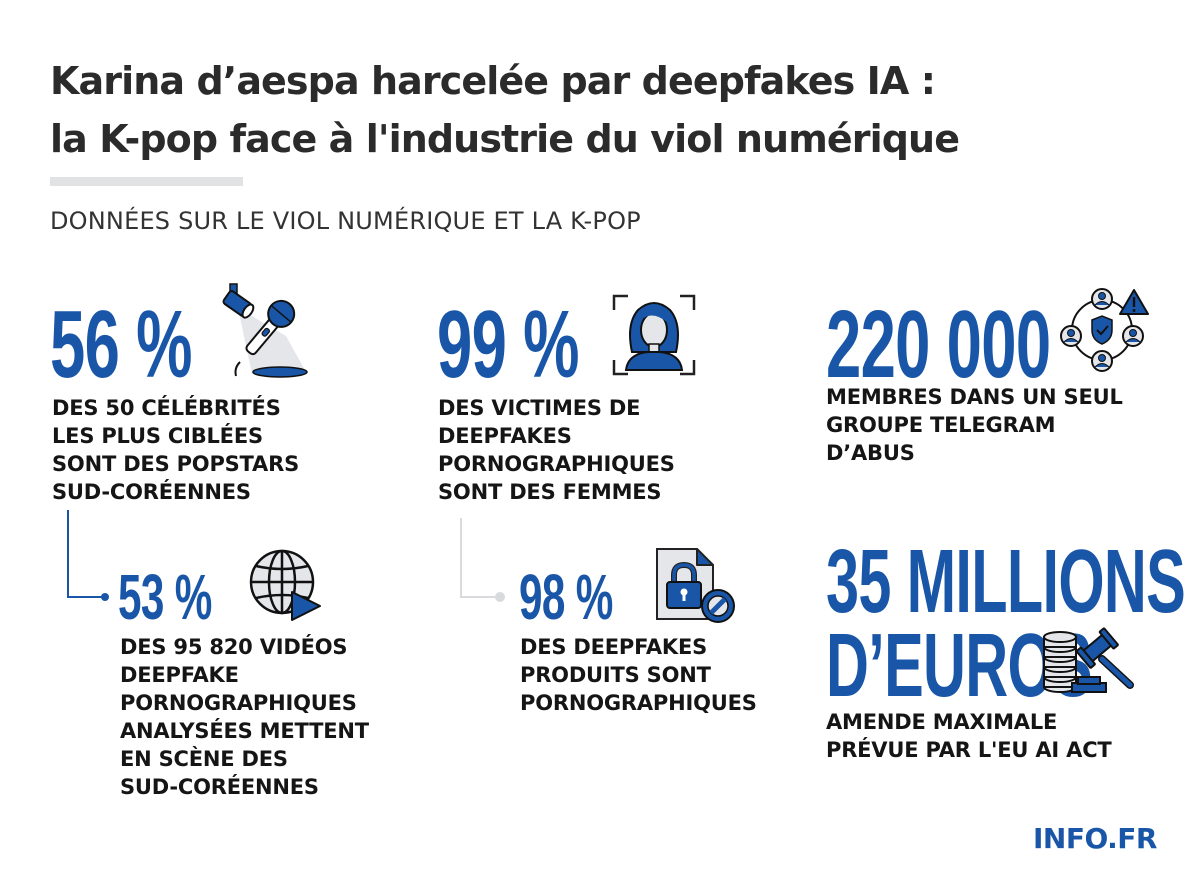  Describe the element at coordinates (1104, 330) in the screenshot. I see `network-users-warning-icon` at that location.